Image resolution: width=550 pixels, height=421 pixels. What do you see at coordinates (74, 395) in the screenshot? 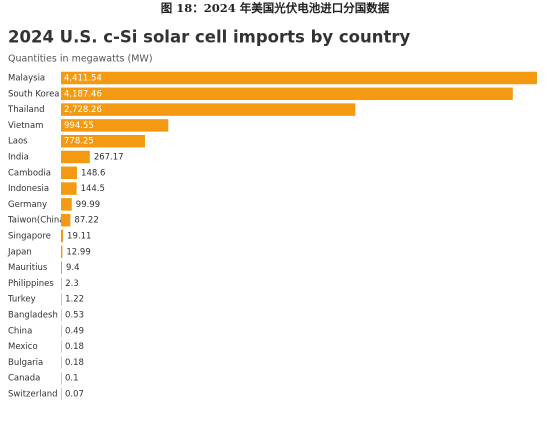
I see `value-label: 0.07` at bounding box center [74, 395].